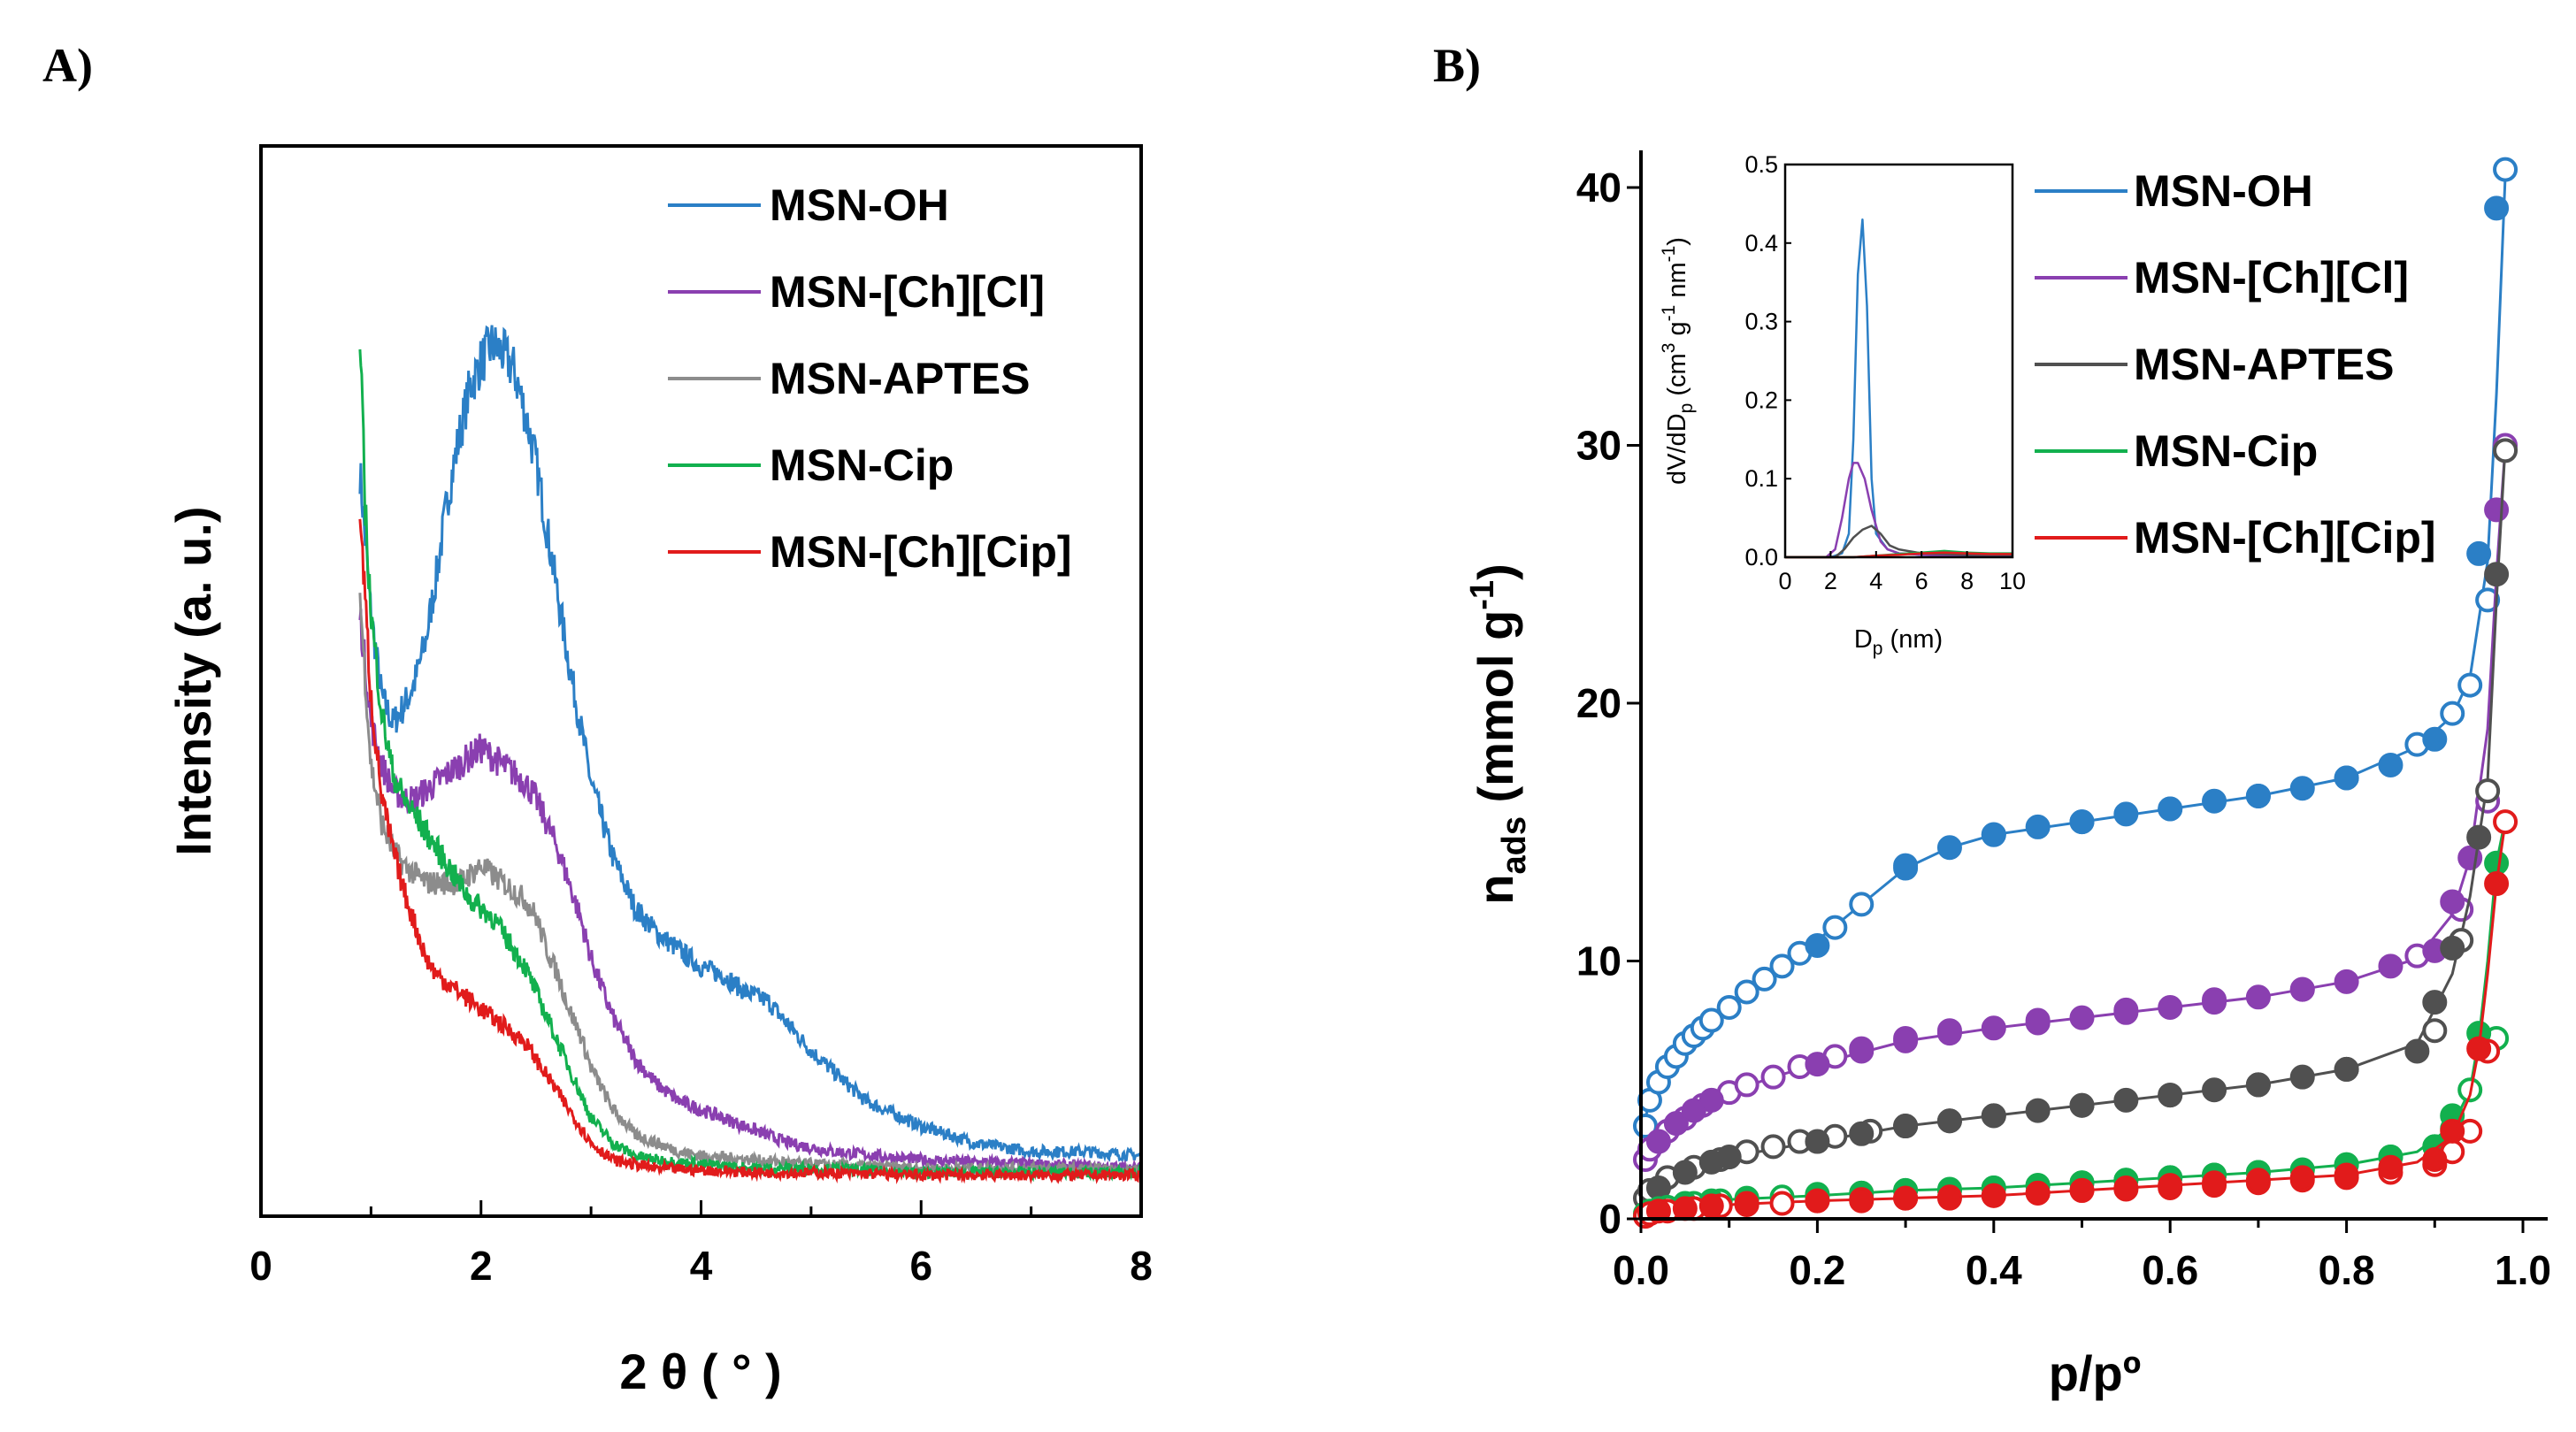 Image resolution: width=2576 pixels, height=1432 pixels. What do you see at coordinates (1875, 581) in the screenshot?
I see `inset-x-tick-label: 4` at bounding box center [1875, 581].